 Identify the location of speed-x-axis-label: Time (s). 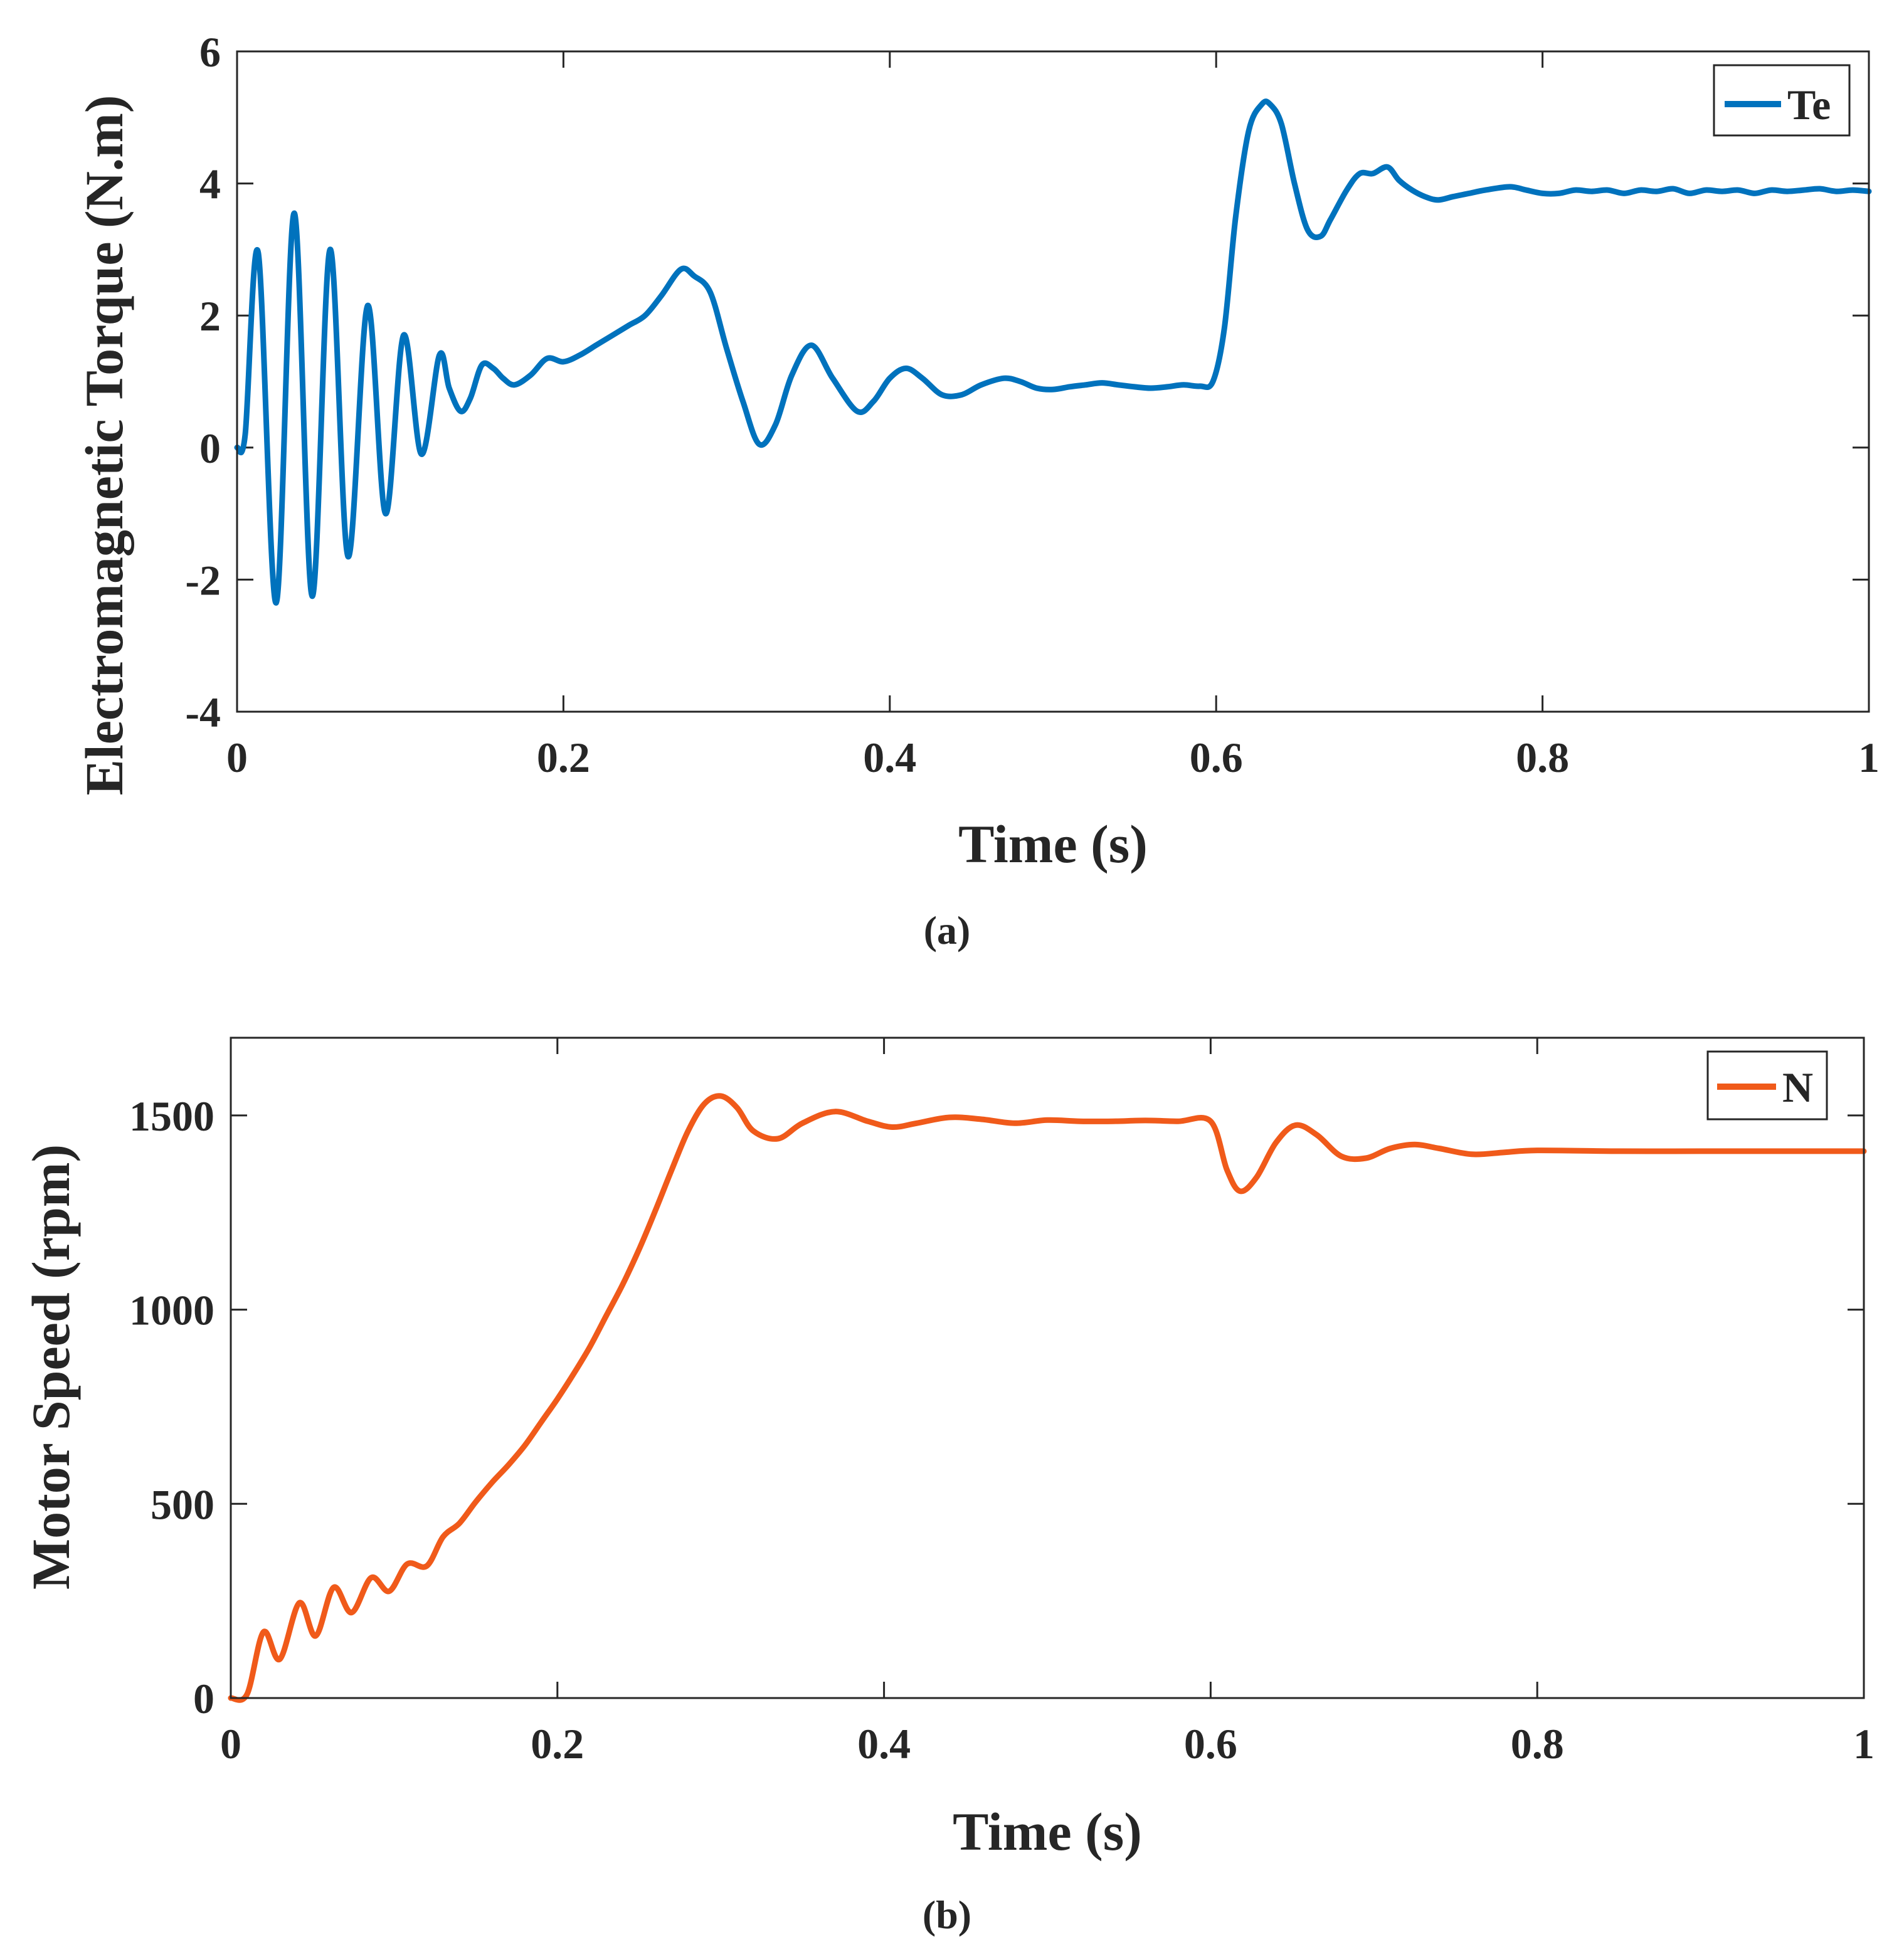
(1047, 1832).